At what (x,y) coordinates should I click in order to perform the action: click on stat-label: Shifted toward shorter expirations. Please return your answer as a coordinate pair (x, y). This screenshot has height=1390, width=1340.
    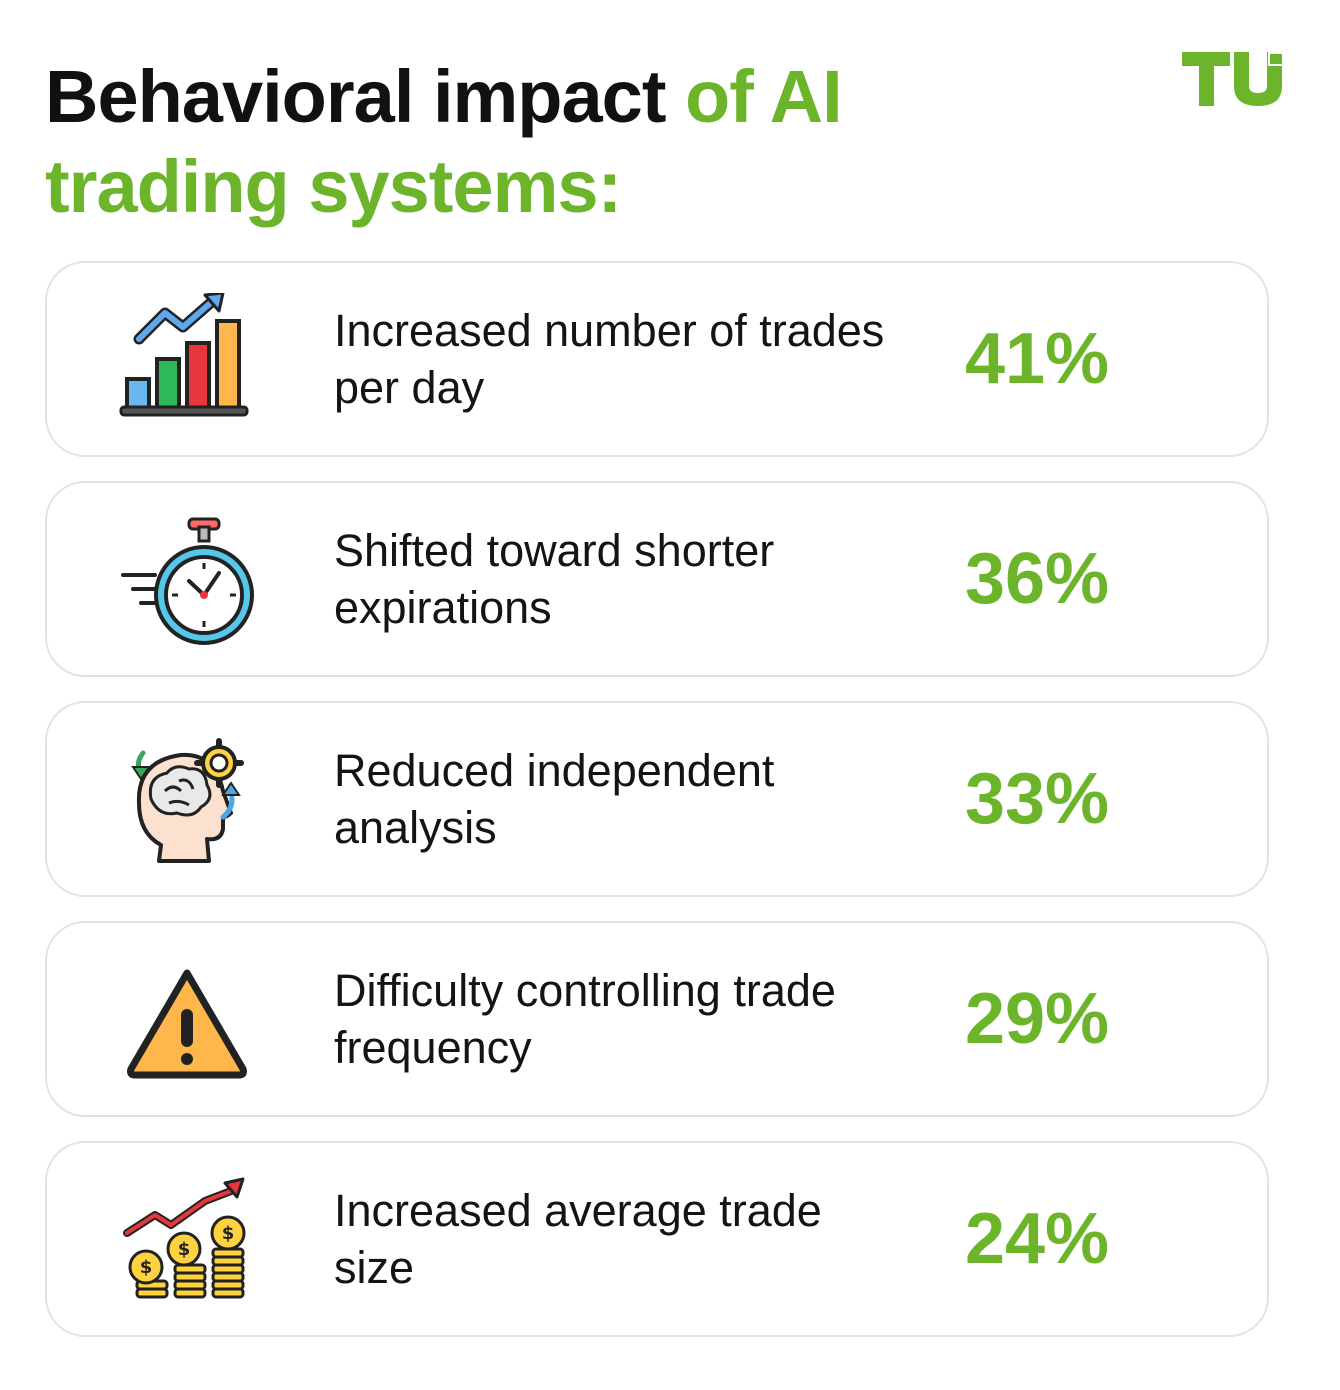
    Looking at the image, I should click on (554, 579).